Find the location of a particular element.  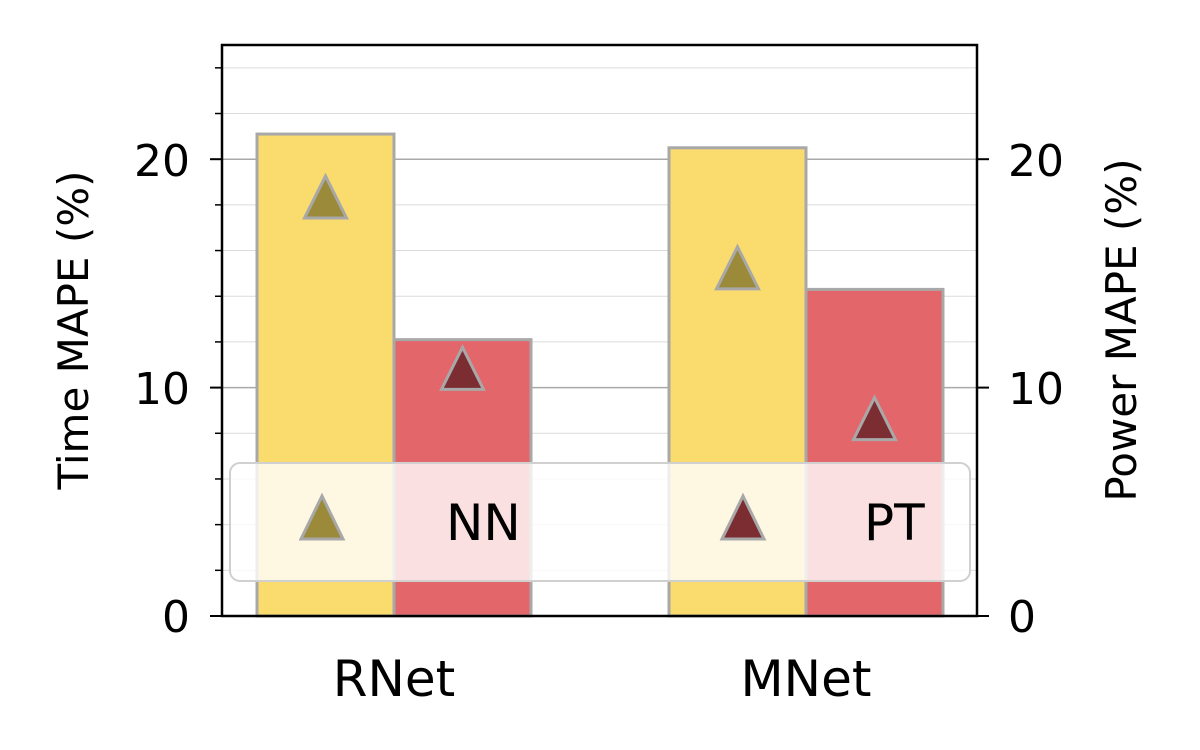

right-tick-label: 0 is located at coordinates (1022, 617).